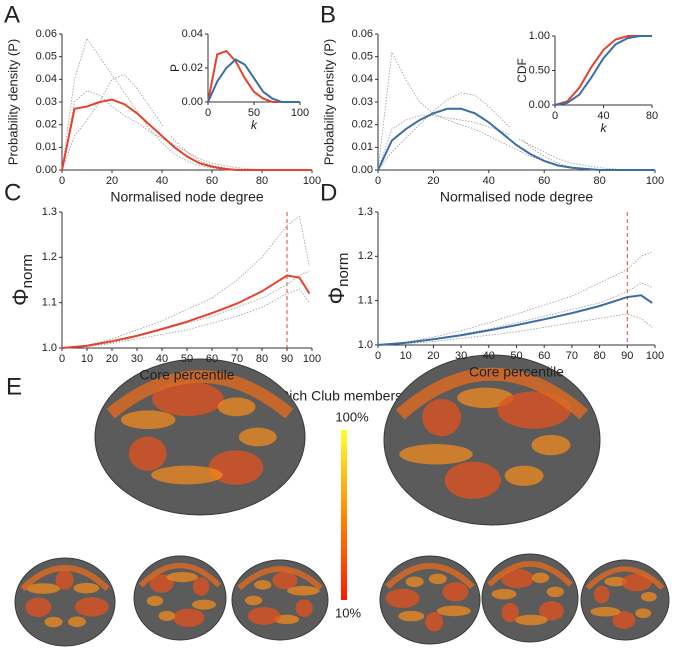 The width and height of the screenshot is (680, 655). What do you see at coordinates (362, 102) in the screenshot?
I see `y-tick-label: 0.03` at bounding box center [362, 102].